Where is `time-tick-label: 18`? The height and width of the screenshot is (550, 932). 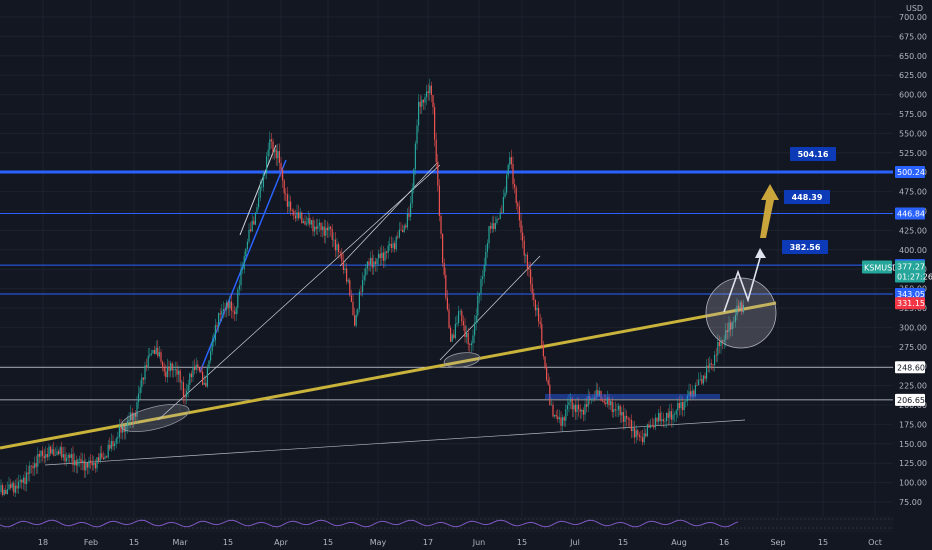 time-tick-label: 18 is located at coordinates (43, 542).